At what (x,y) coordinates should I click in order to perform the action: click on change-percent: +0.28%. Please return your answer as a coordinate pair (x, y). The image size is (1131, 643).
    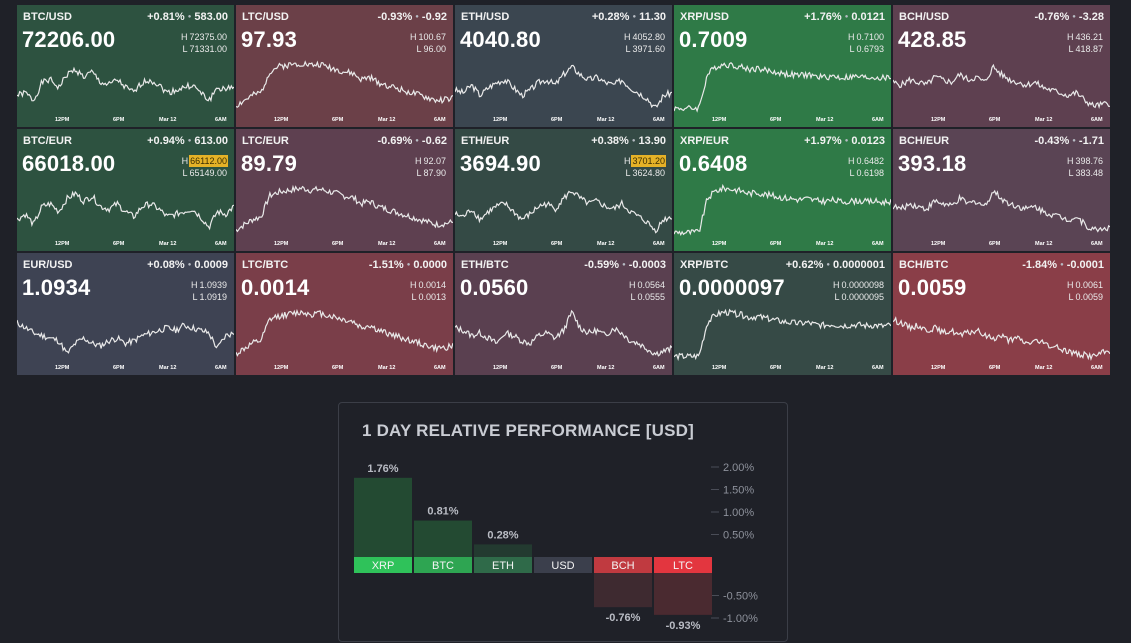
    Looking at the image, I should click on (610, 17).